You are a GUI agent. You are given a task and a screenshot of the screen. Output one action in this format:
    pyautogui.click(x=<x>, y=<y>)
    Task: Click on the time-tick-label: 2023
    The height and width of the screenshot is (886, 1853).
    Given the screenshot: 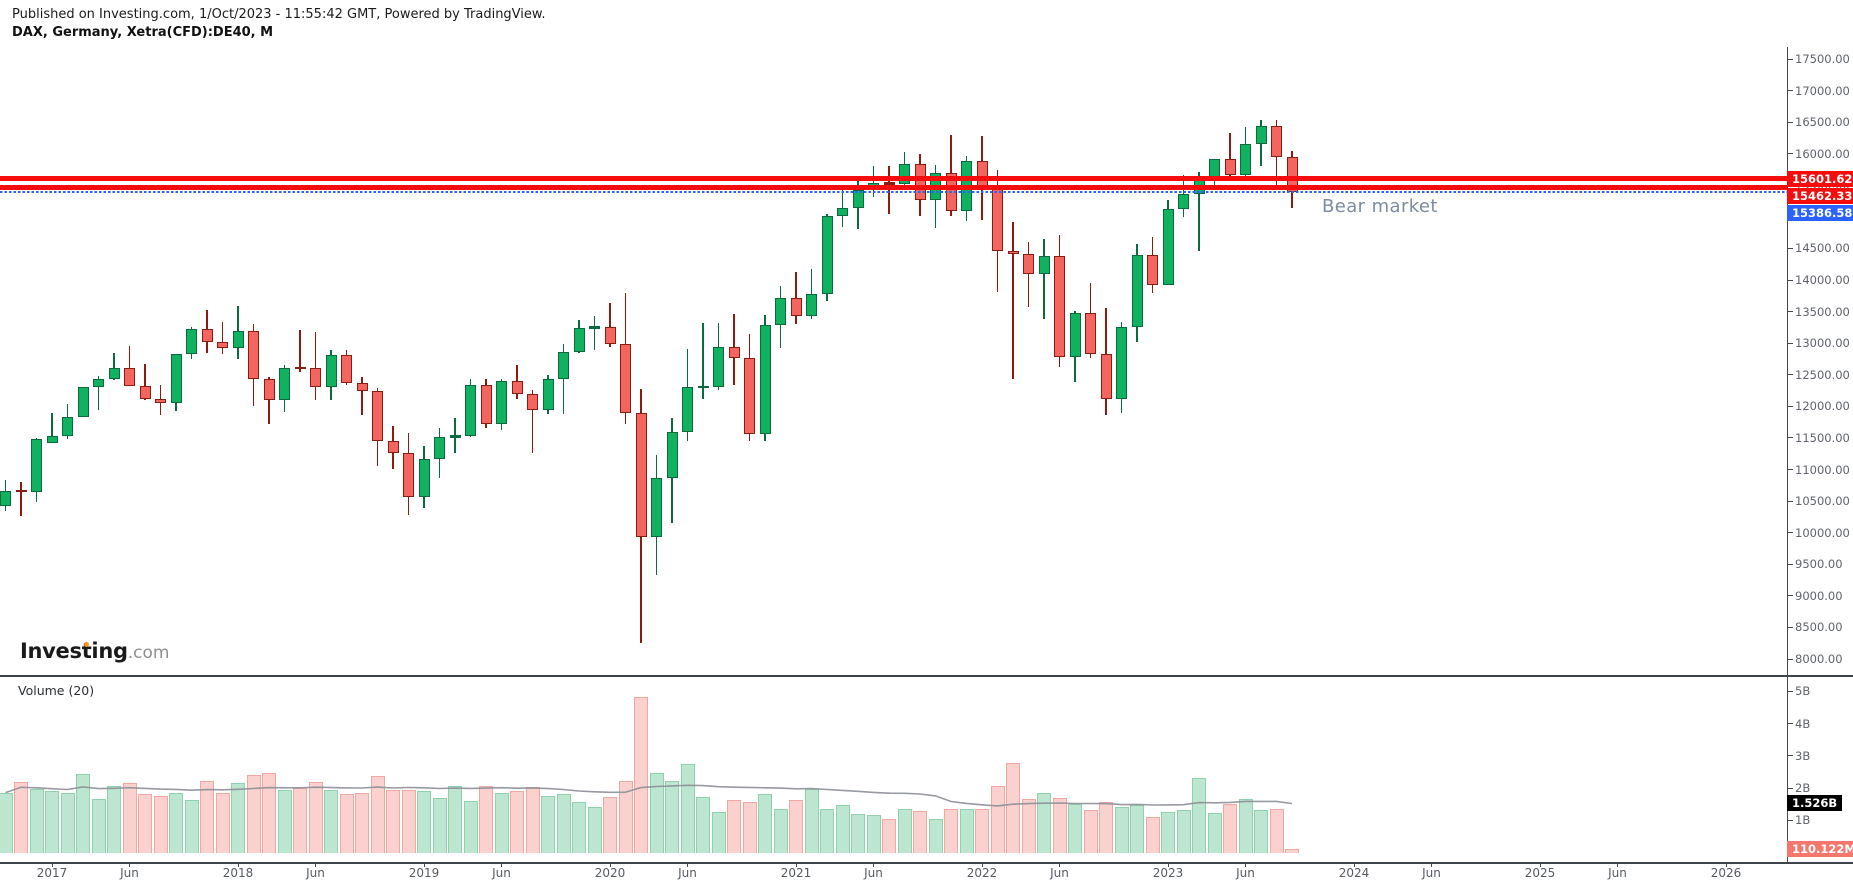 What is the action you would take?
    pyautogui.click(x=1168, y=873)
    